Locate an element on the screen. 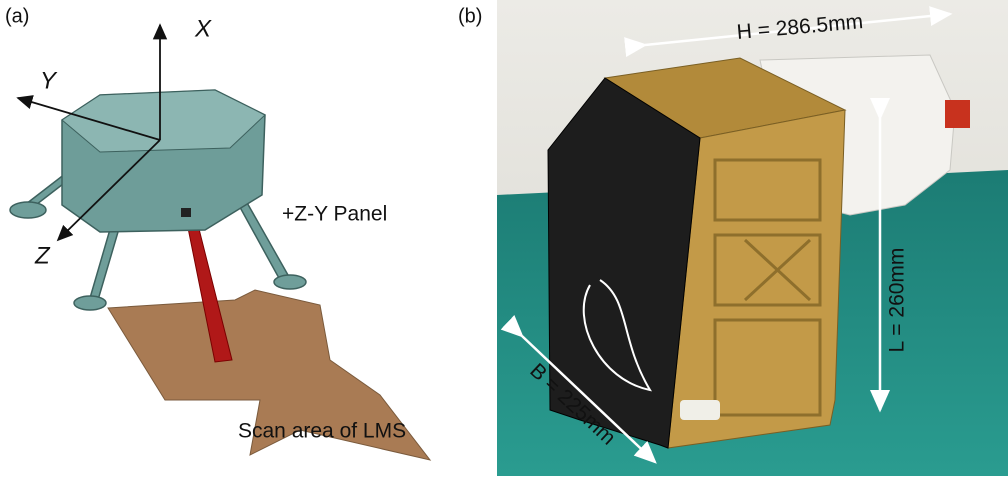 The width and height of the screenshot is (1008, 481). lms is located at coordinates (186, 212).